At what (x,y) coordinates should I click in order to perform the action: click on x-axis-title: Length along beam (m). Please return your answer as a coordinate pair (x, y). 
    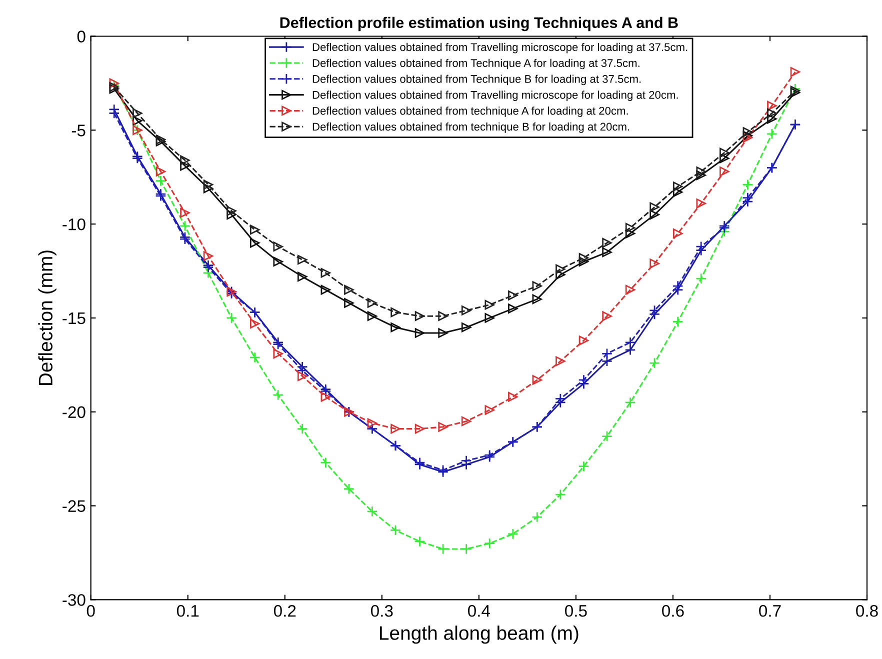
    Looking at the image, I should click on (479, 635).